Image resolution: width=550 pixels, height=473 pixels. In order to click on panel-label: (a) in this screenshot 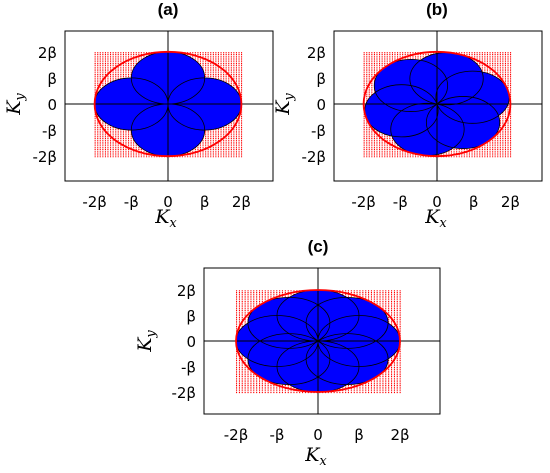, I will do `click(168, 9)`.